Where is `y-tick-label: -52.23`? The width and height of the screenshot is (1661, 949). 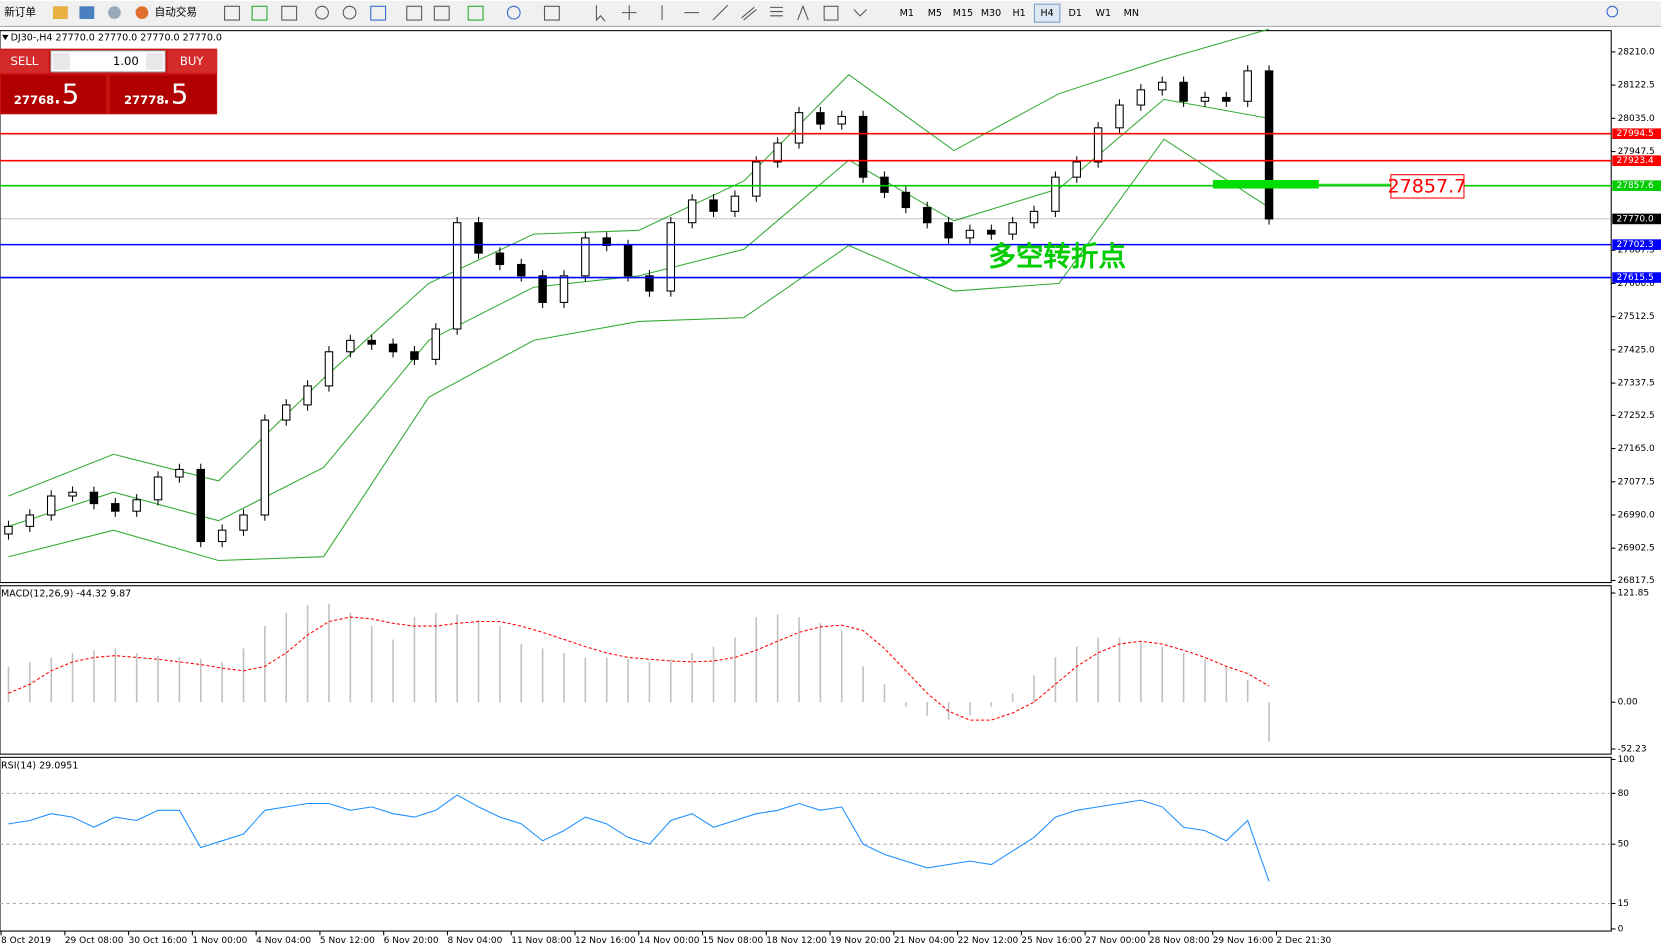
y-tick-label: -52.23 is located at coordinates (1632, 749).